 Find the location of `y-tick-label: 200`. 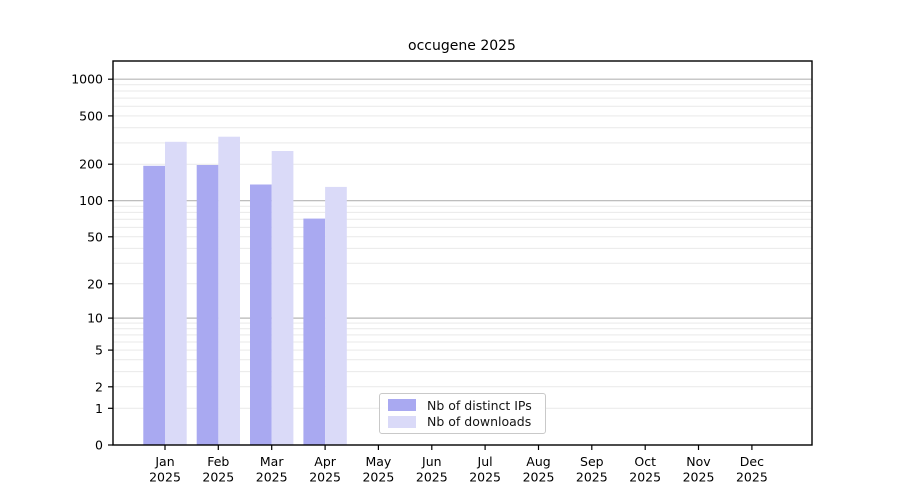

y-tick-label: 200 is located at coordinates (91, 164).